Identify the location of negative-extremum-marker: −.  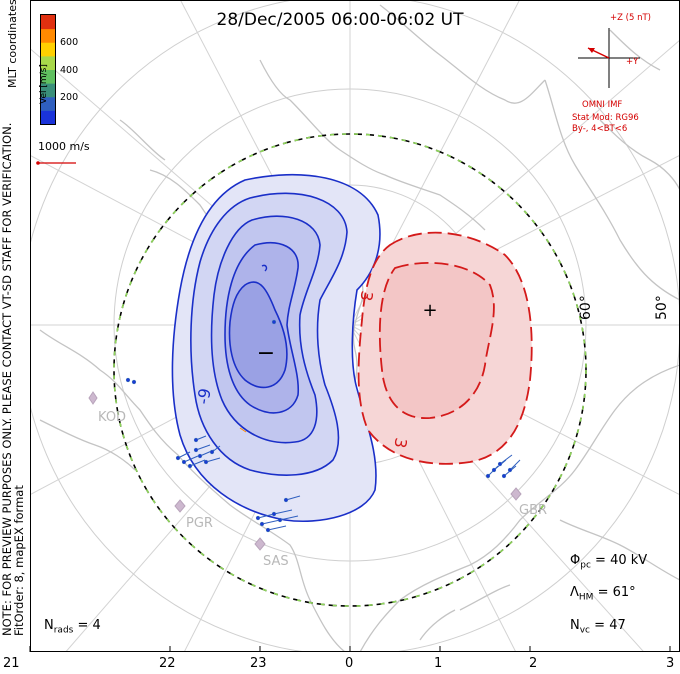
(266, 353).